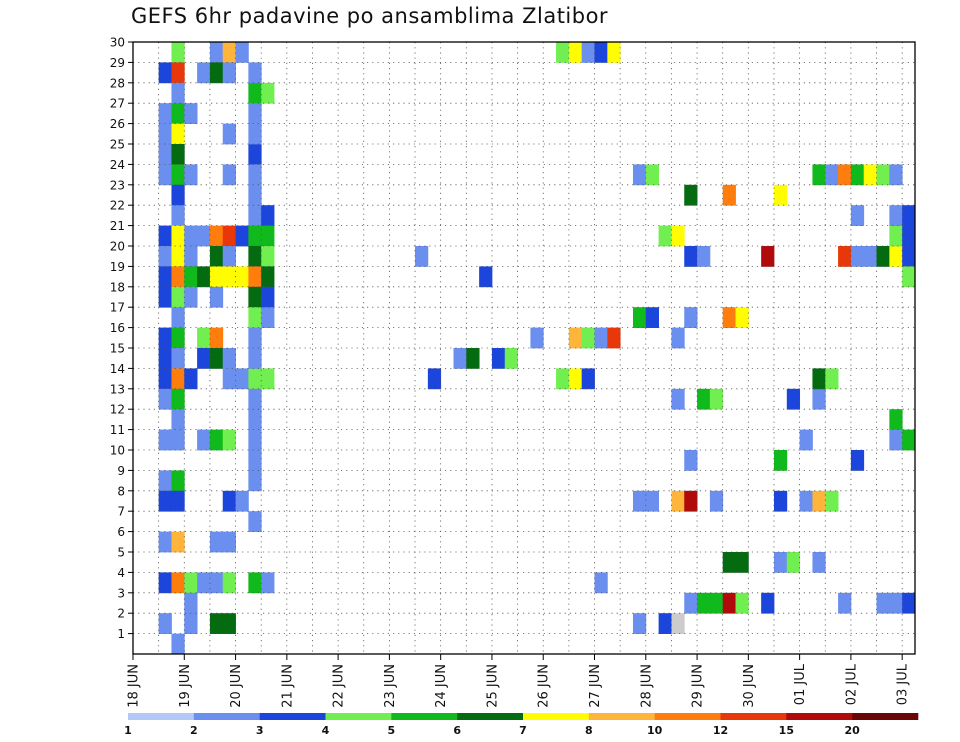 Image resolution: width=960 pixels, height=742 pixels. What do you see at coordinates (287, 686) in the screenshot?
I see `x-tick-label: 21 JUN` at bounding box center [287, 686].